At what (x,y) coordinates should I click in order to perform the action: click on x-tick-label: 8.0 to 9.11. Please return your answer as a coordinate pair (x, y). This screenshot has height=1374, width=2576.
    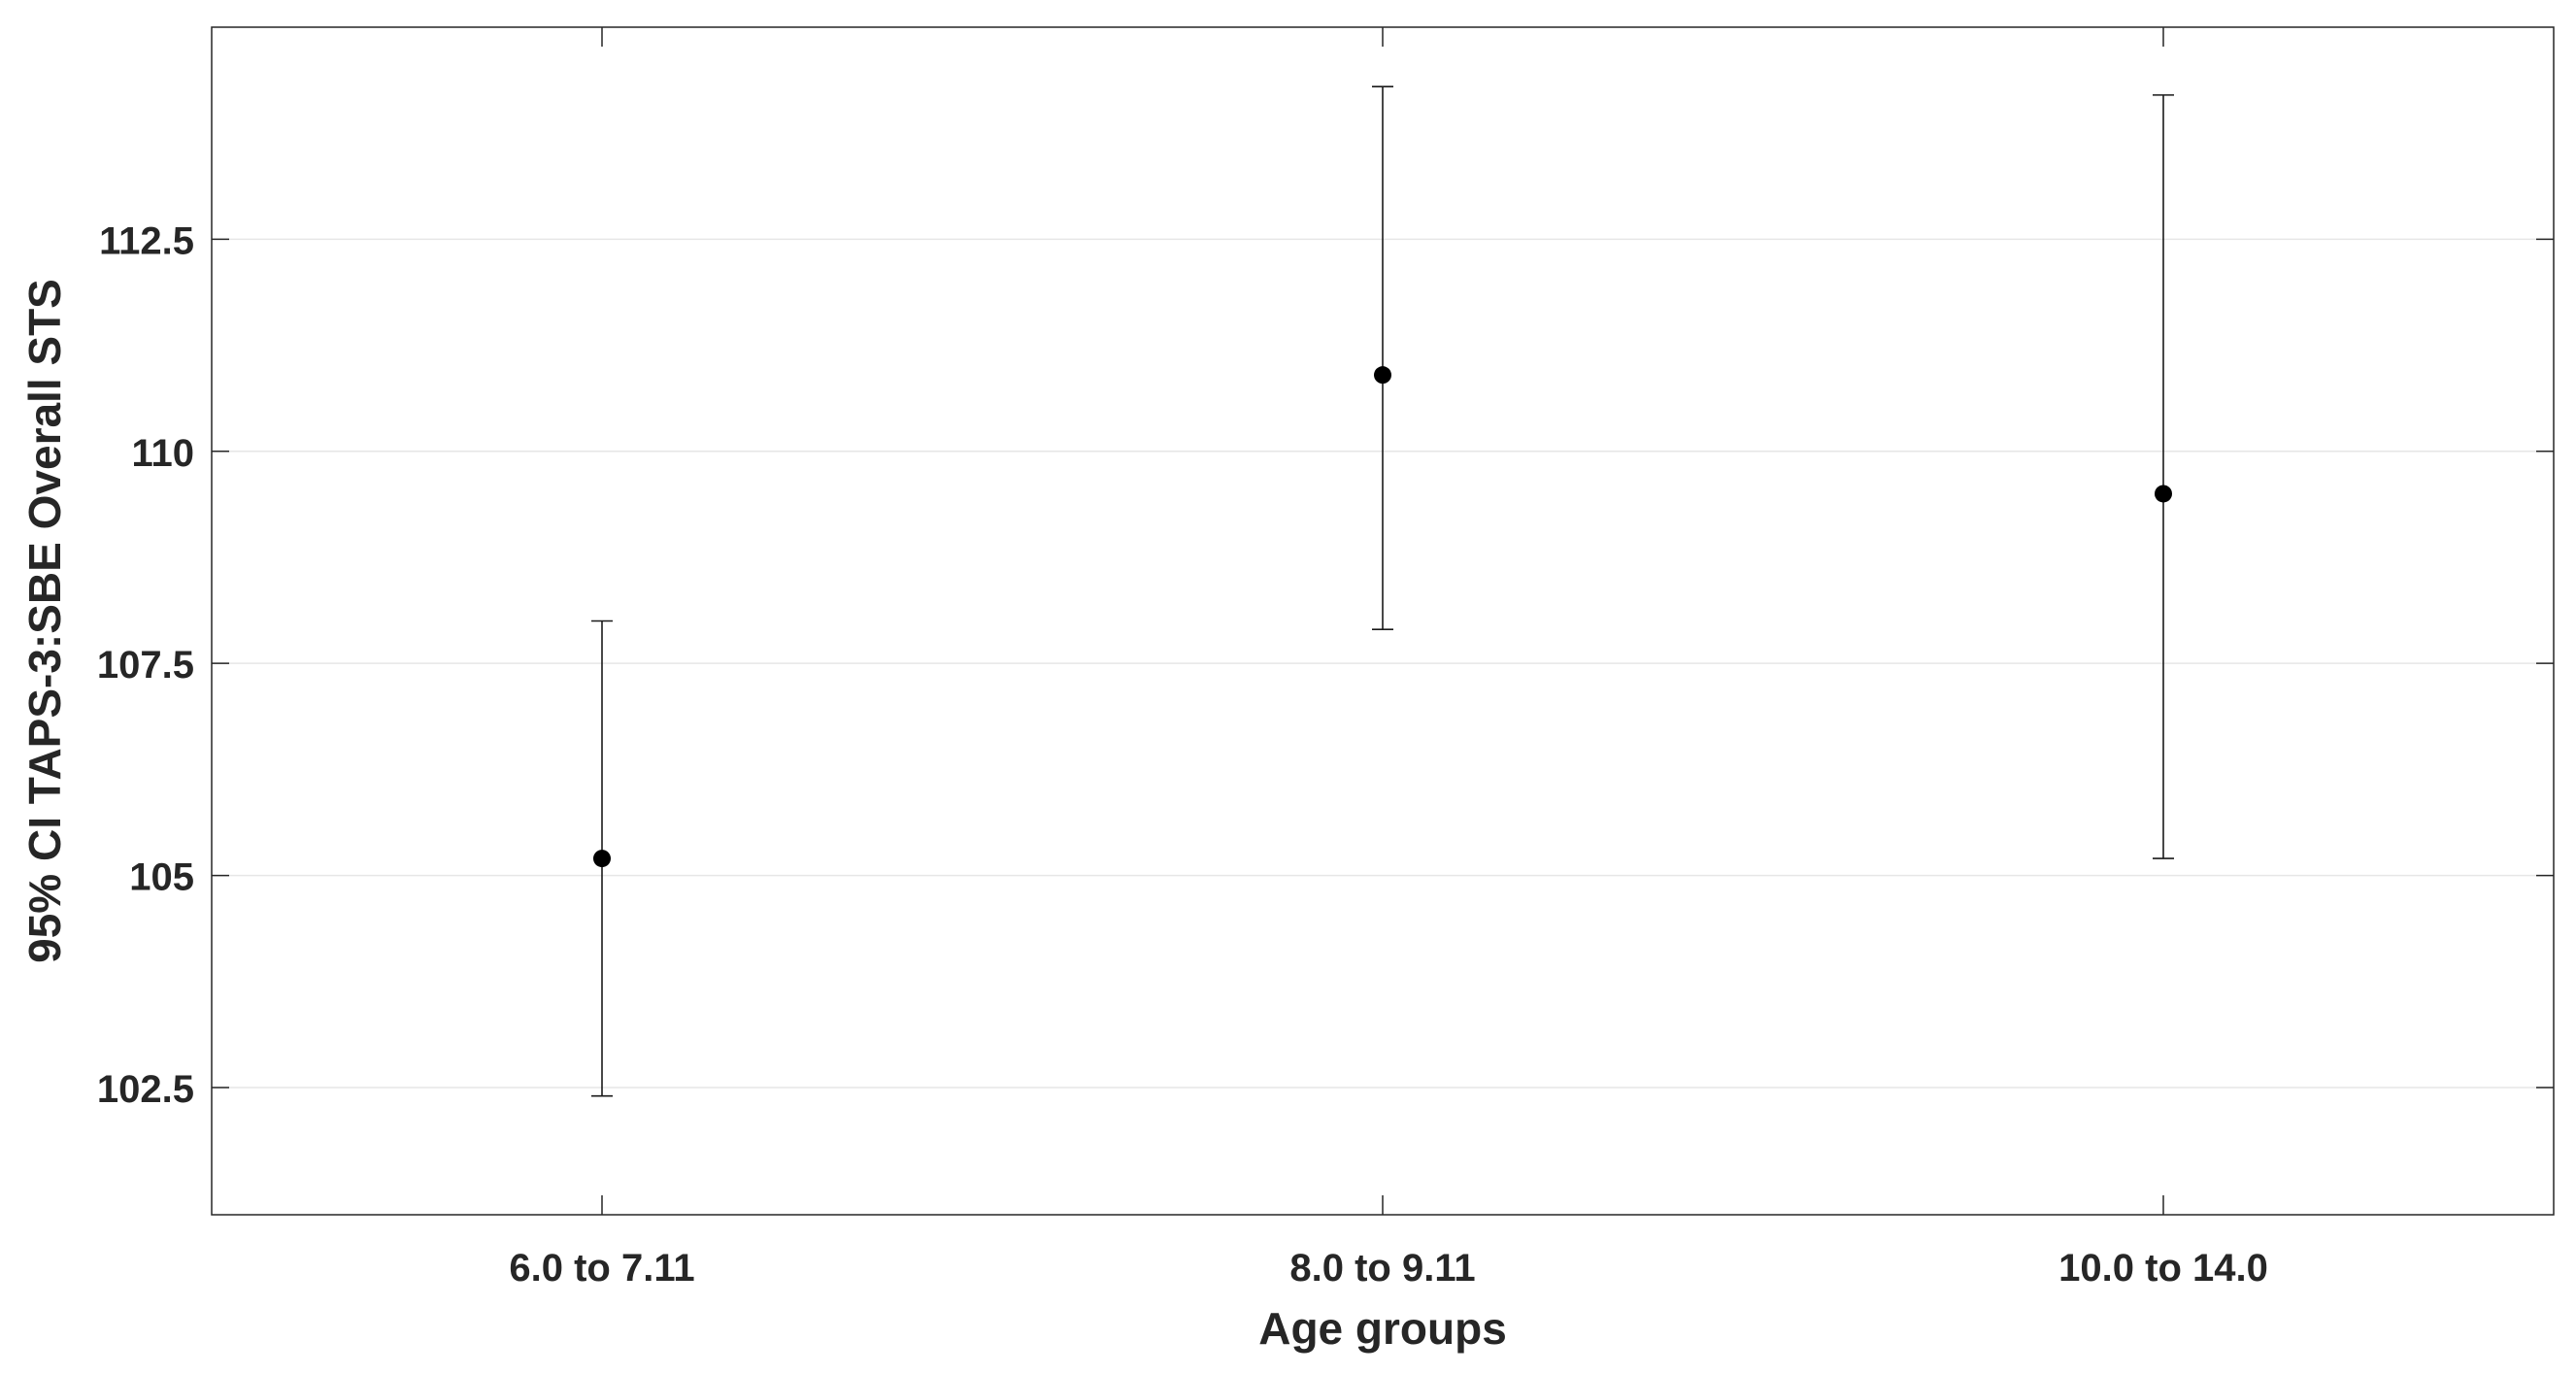
    Looking at the image, I should click on (1382, 1268).